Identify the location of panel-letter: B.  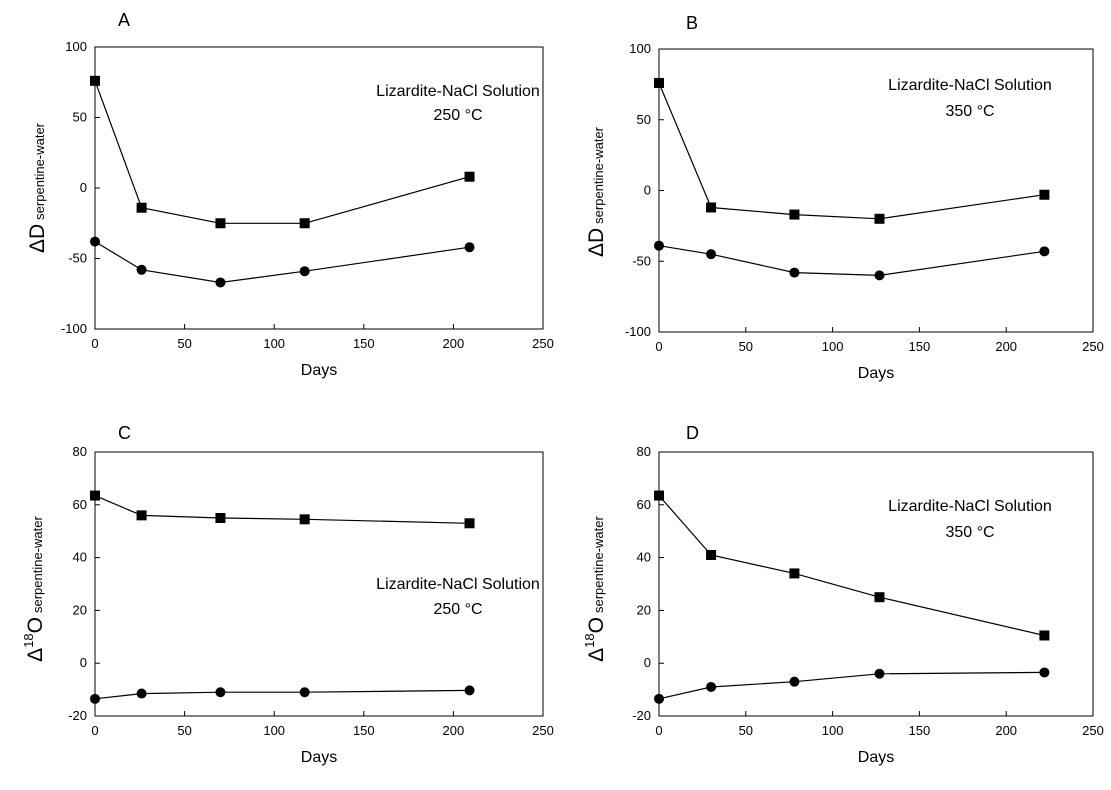
(692, 23).